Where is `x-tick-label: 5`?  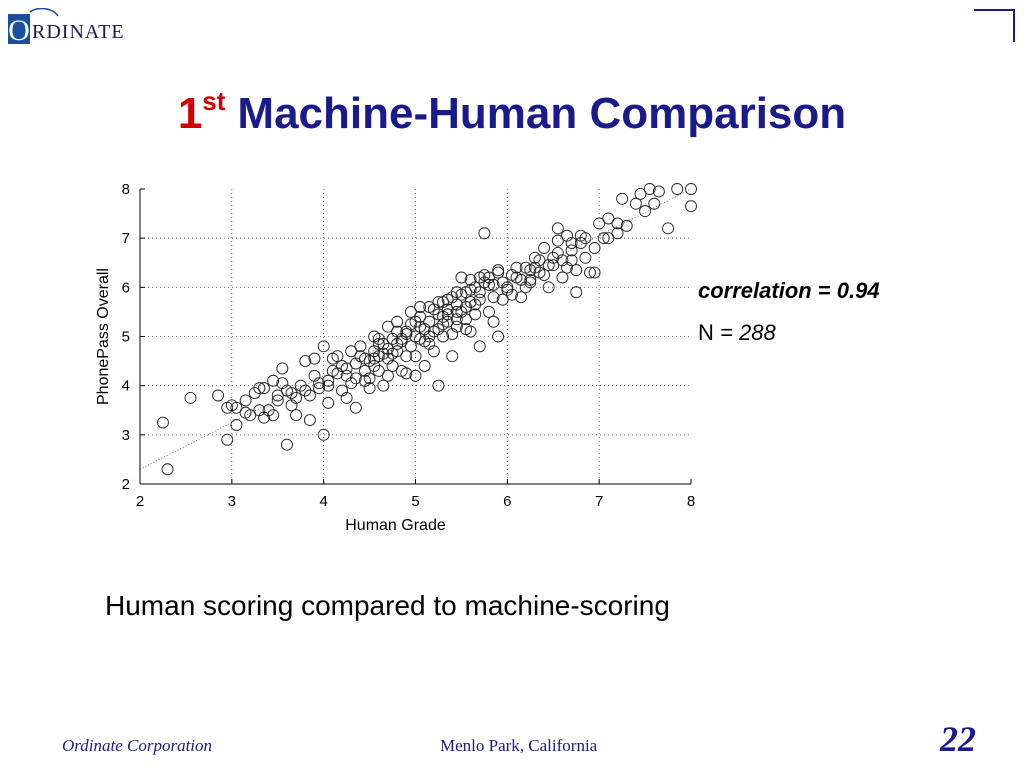 x-tick-label: 5 is located at coordinates (415, 501).